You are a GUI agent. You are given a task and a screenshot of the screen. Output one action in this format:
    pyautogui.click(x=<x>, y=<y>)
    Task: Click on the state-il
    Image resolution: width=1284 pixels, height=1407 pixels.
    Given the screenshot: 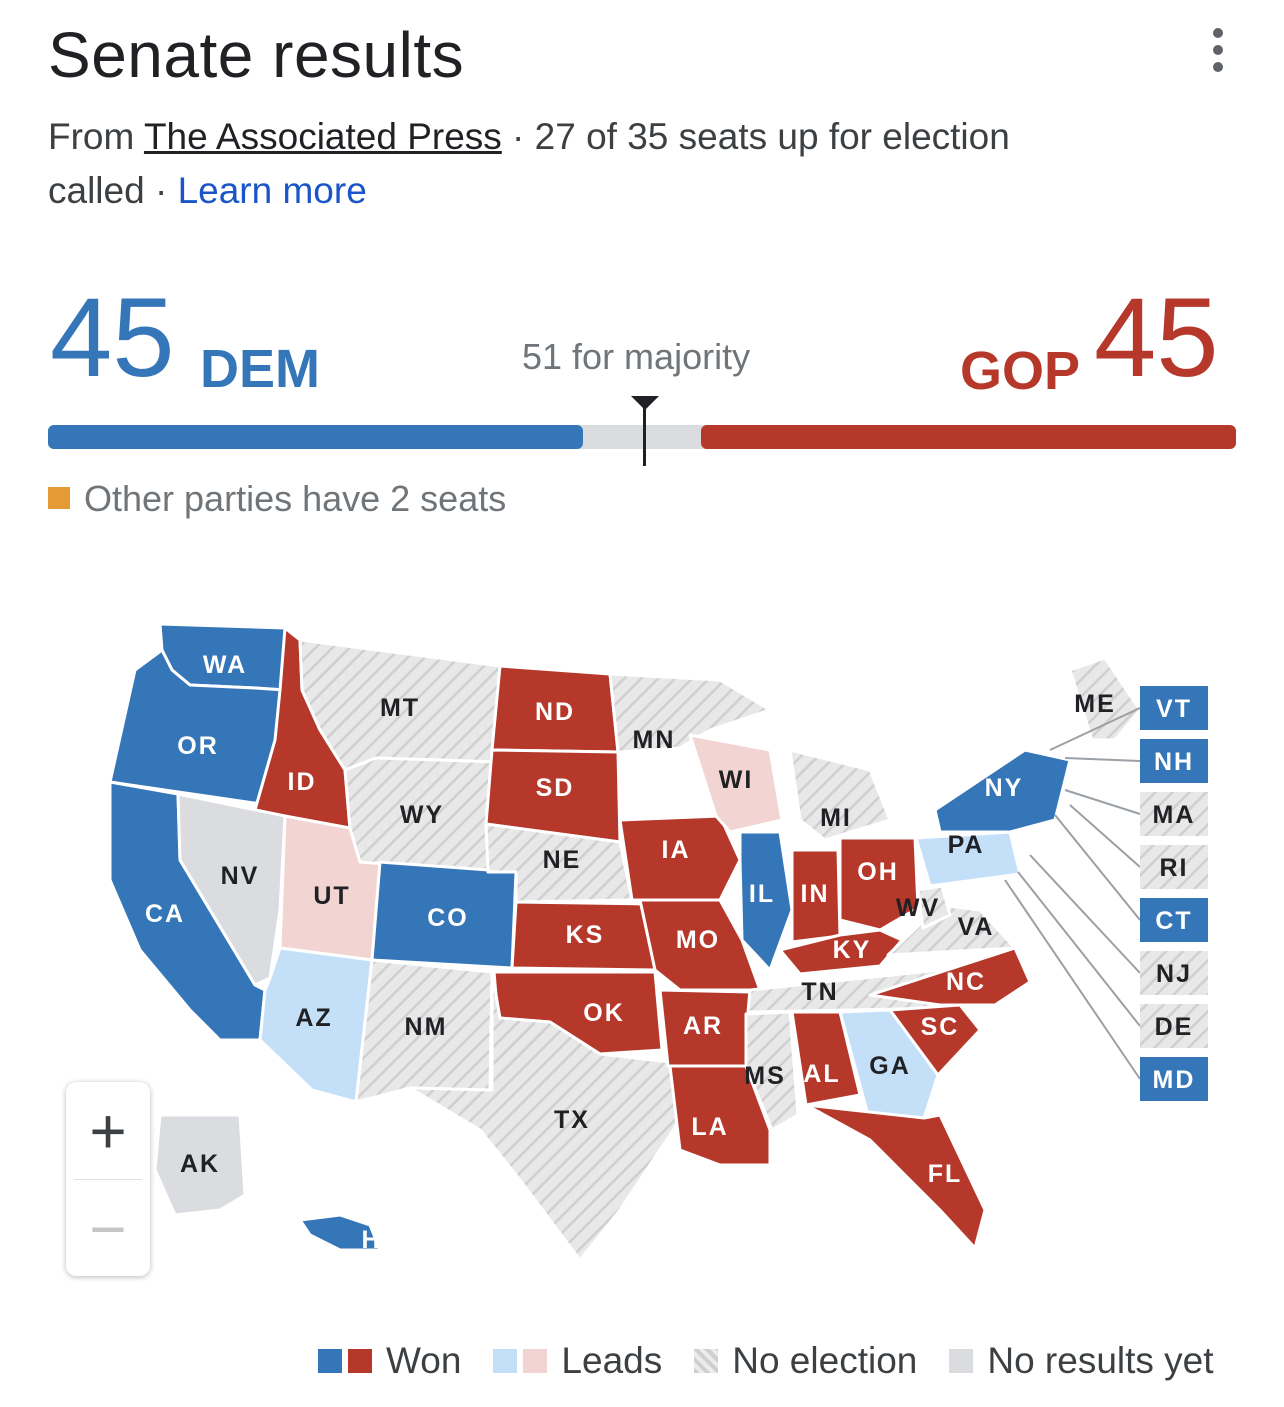 What is the action you would take?
    pyautogui.click(x=766, y=901)
    